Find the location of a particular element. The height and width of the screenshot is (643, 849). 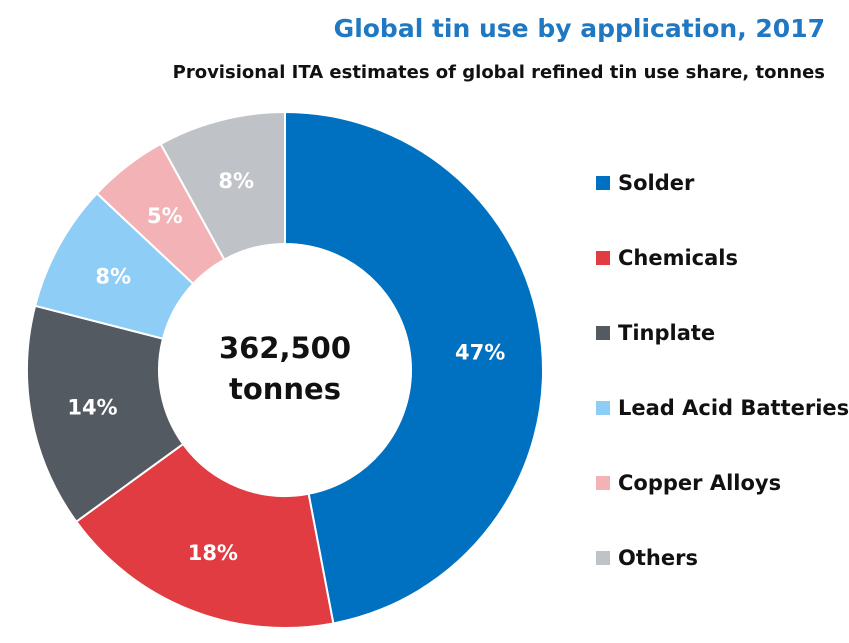

slice-label-lead-acid-batteries: 8% is located at coordinates (113, 277).